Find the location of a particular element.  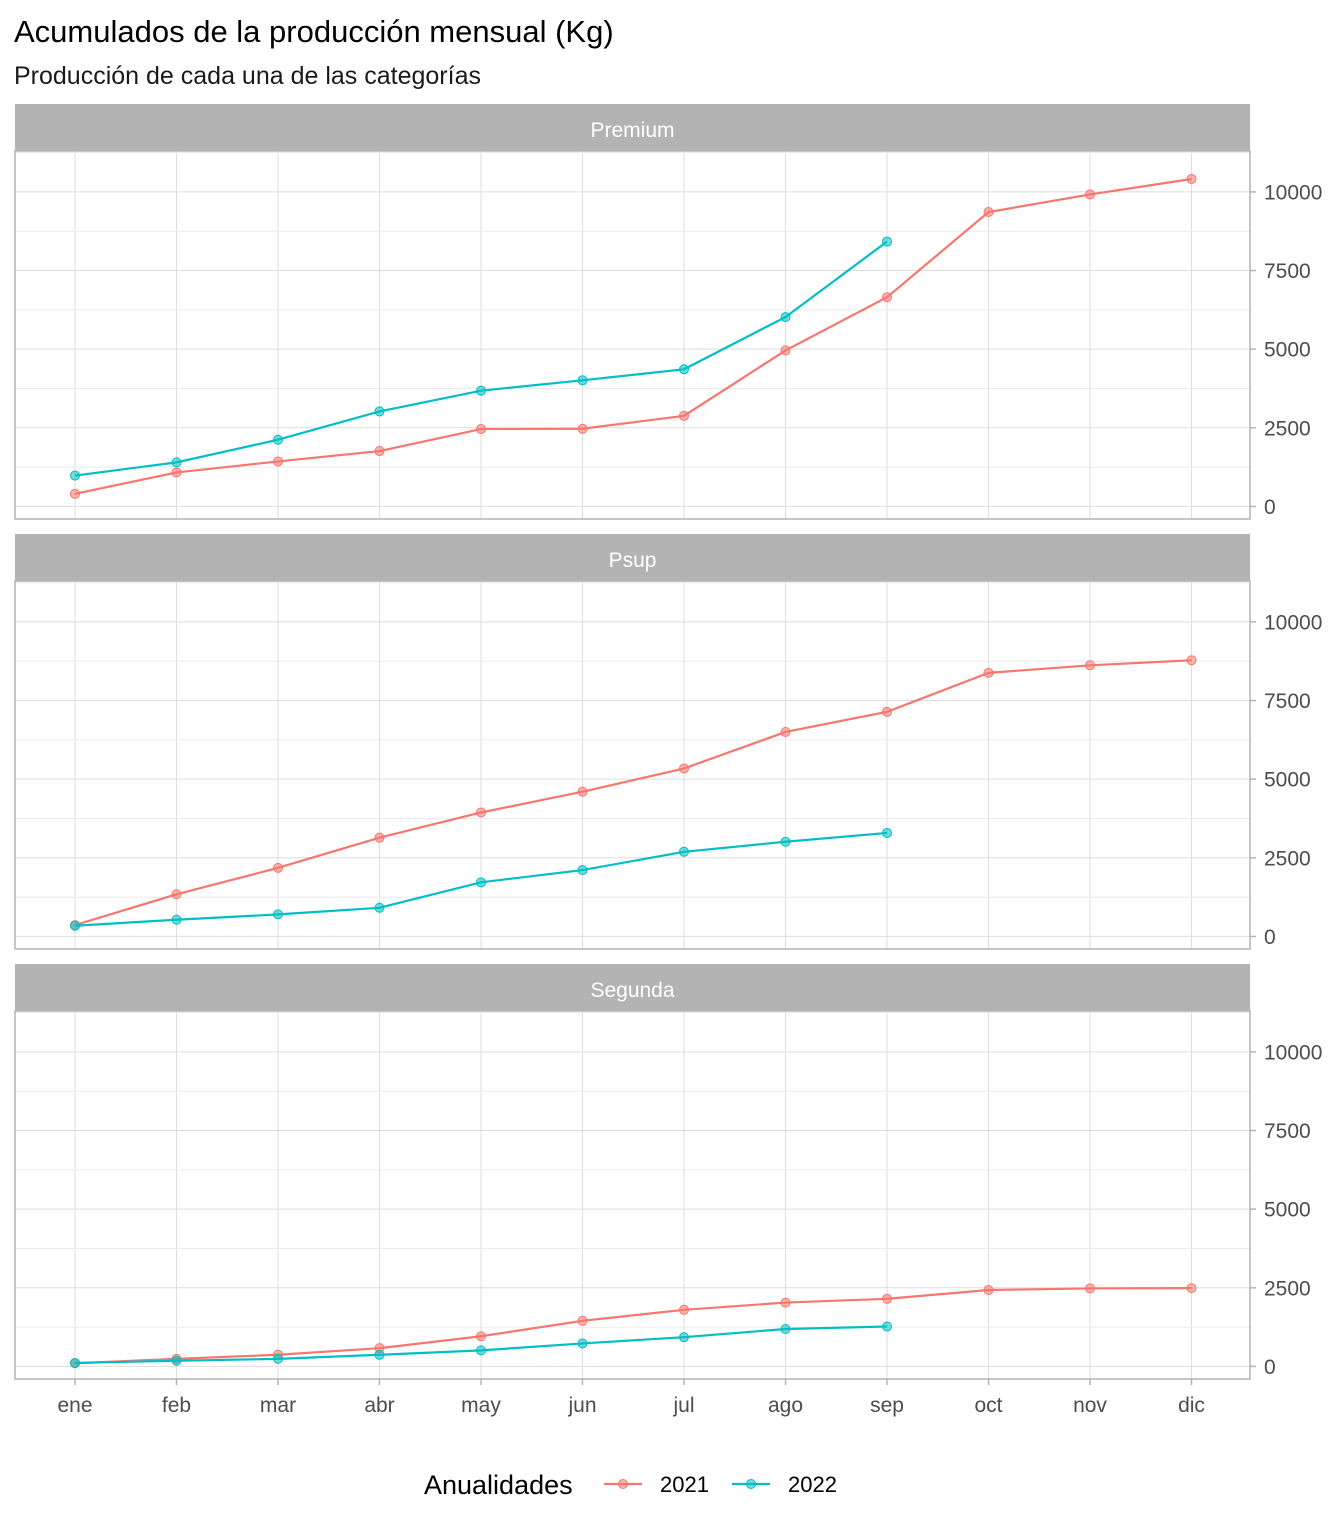

legend: Anualidades 2021 2022 is located at coordinates (630, 1485).